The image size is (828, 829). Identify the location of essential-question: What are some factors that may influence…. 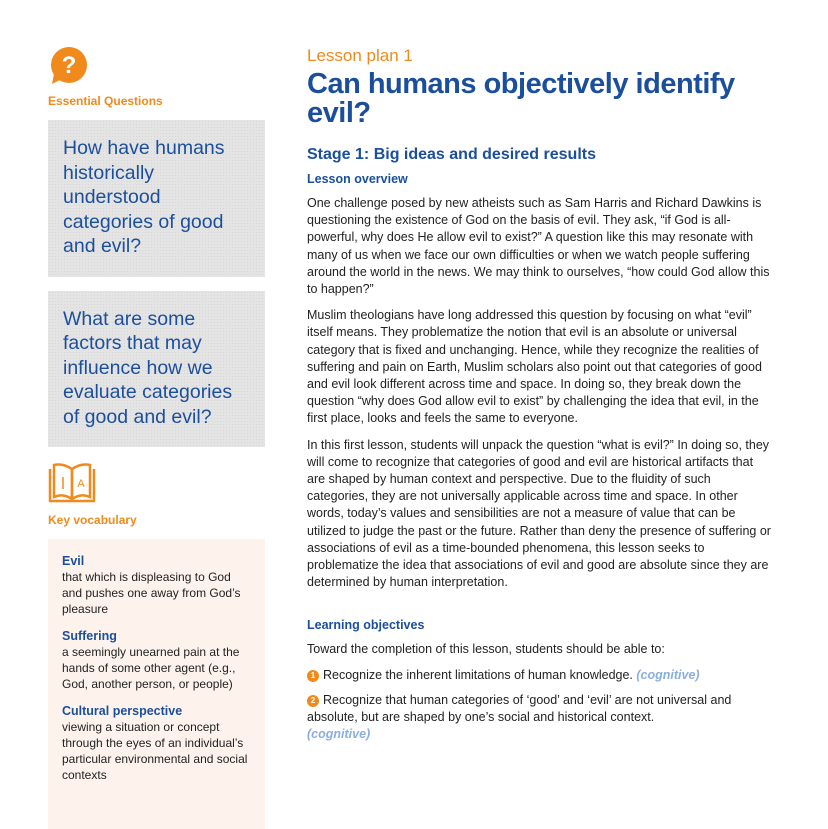
(156, 368).